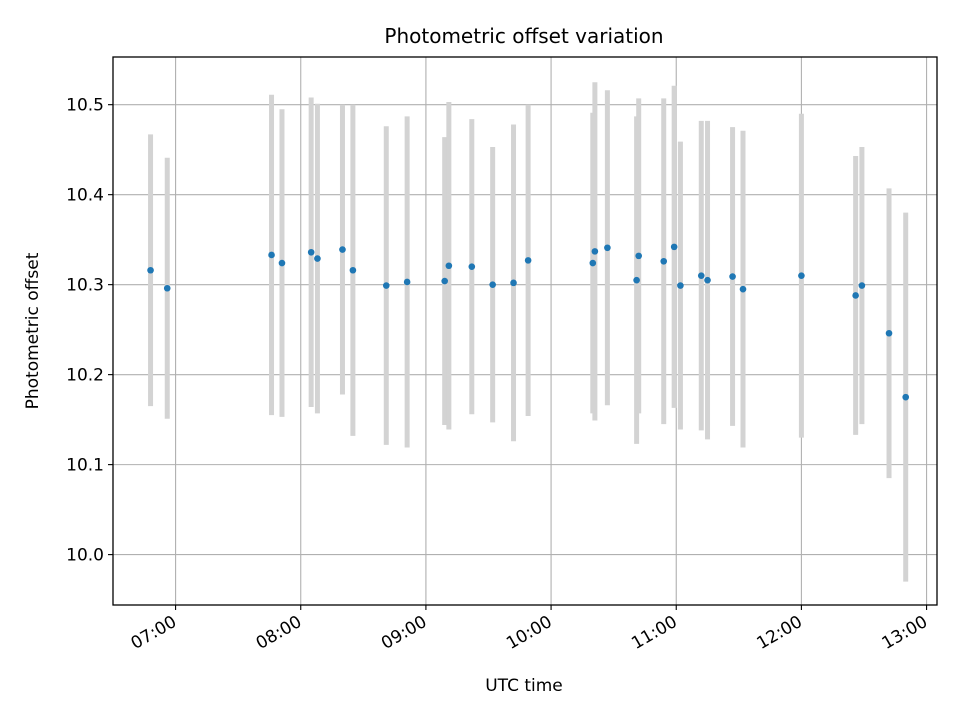 The height and width of the screenshot is (720, 960). What do you see at coordinates (654, 633) in the screenshot?
I see `x-tick-label: 11:00` at bounding box center [654, 633].